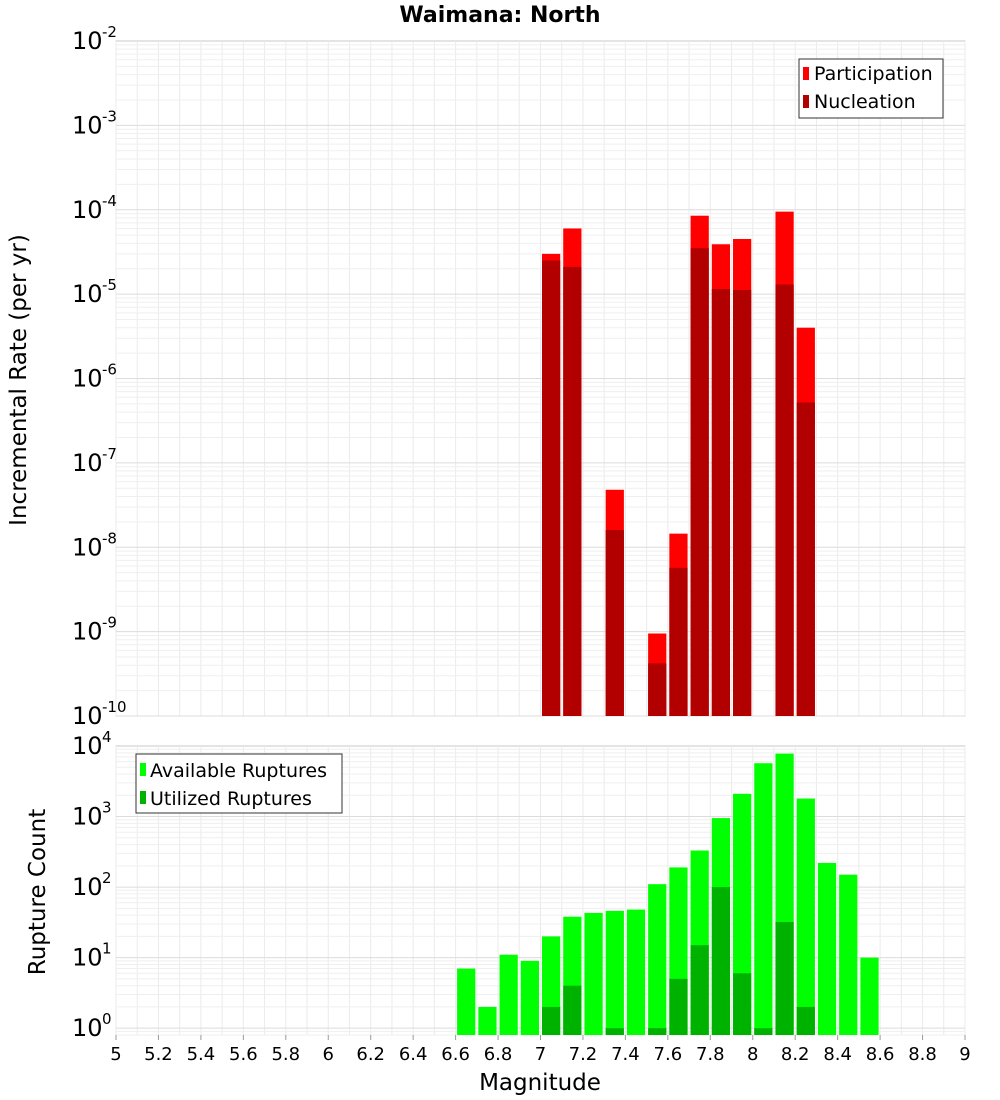 This screenshot has width=1000, height=1100. Describe the element at coordinates (964, 1054) in the screenshot. I see `x-tick-label: 9` at that location.